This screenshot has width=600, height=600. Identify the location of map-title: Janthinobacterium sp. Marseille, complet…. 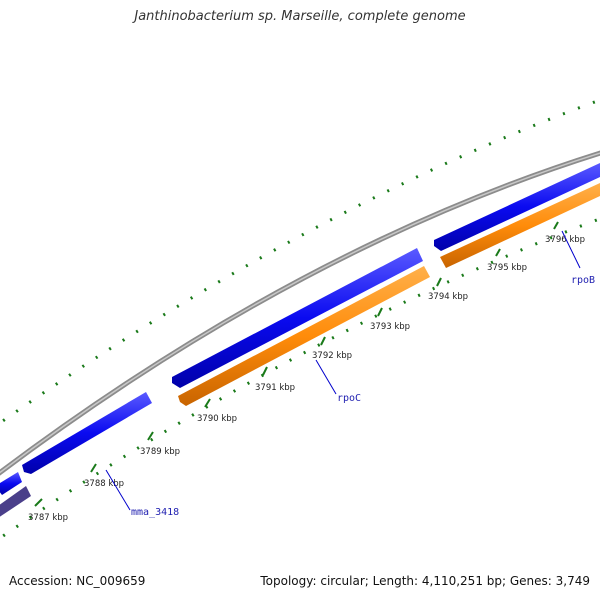
(300, 16).